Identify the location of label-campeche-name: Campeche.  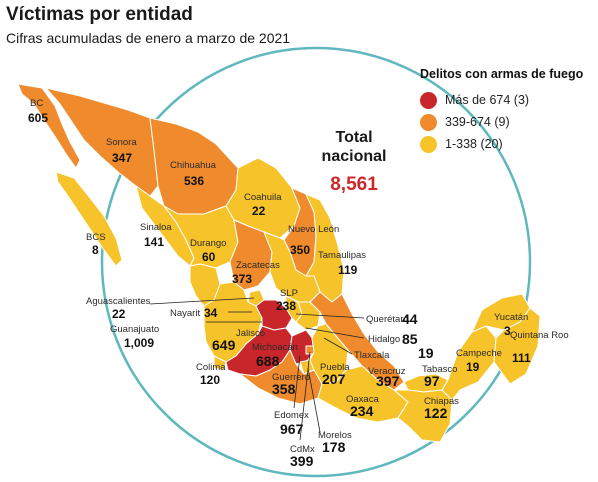
(479, 353).